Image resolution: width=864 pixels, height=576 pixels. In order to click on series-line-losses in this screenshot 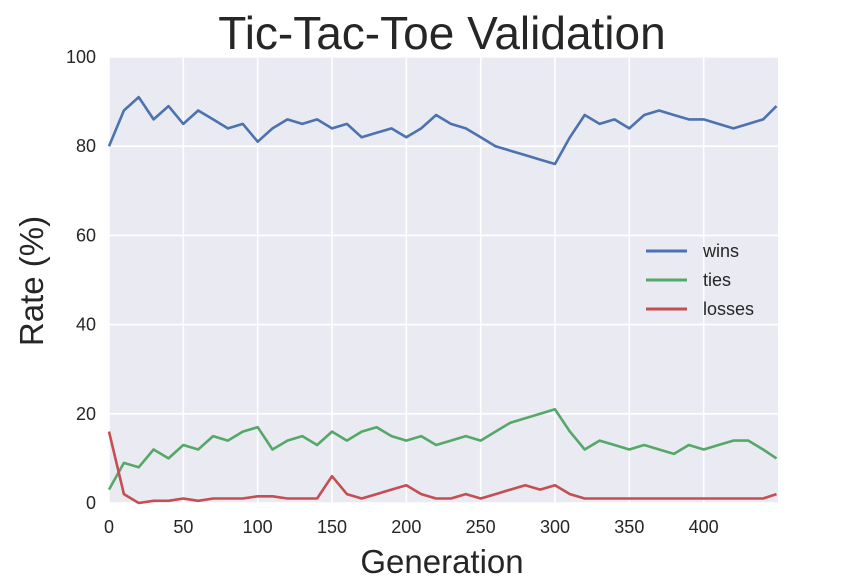, I will do `click(442, 468)`.